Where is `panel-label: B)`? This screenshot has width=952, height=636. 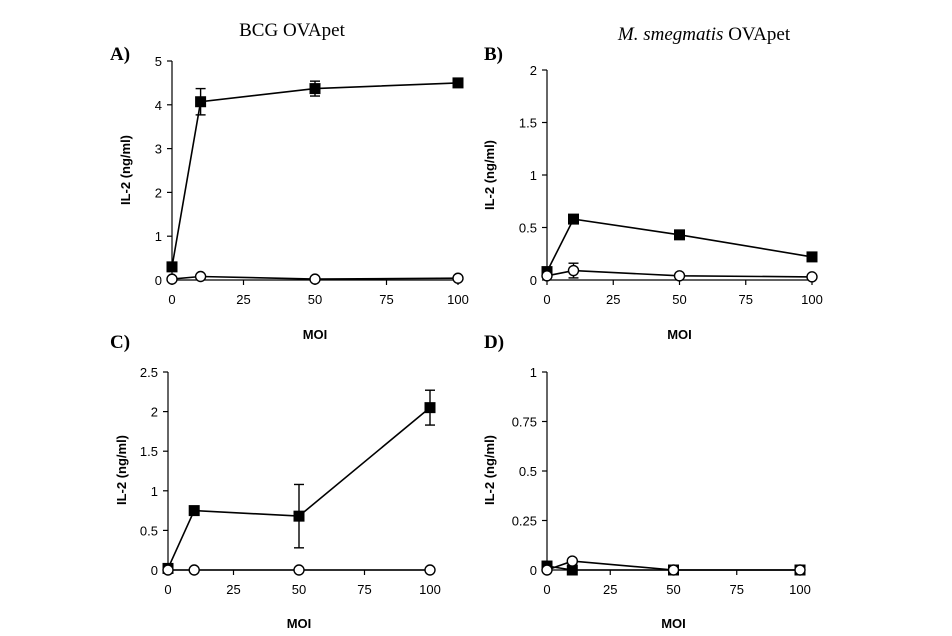 panel-label: B) is located at coordinates (493, 54).